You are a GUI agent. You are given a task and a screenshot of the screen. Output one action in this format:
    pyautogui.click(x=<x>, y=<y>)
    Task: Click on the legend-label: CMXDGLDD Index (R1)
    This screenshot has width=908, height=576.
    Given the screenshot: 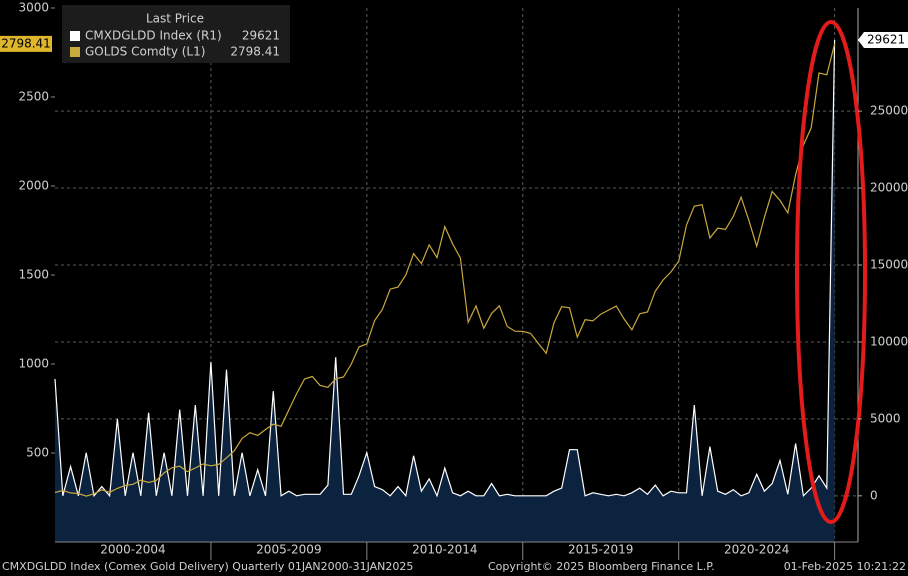 What is the action you would take?
    pyautogui.click(x=153, y=36)
    